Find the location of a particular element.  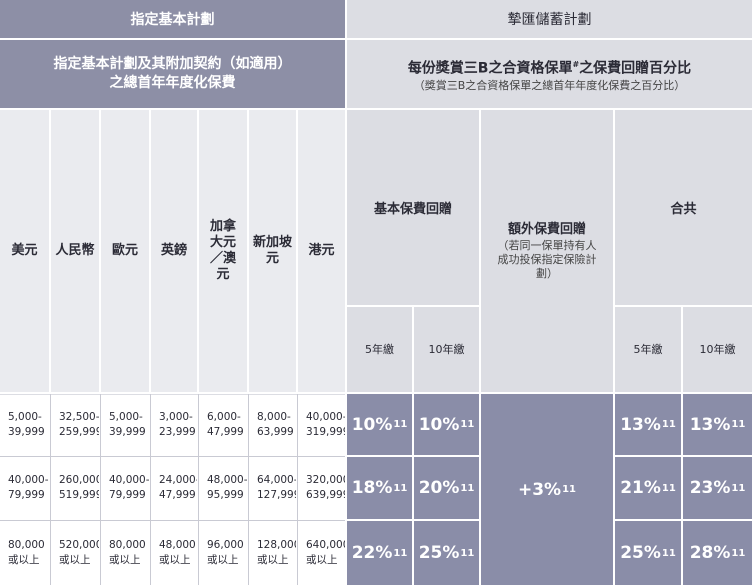

range-border is located at coordinates (172, 489).